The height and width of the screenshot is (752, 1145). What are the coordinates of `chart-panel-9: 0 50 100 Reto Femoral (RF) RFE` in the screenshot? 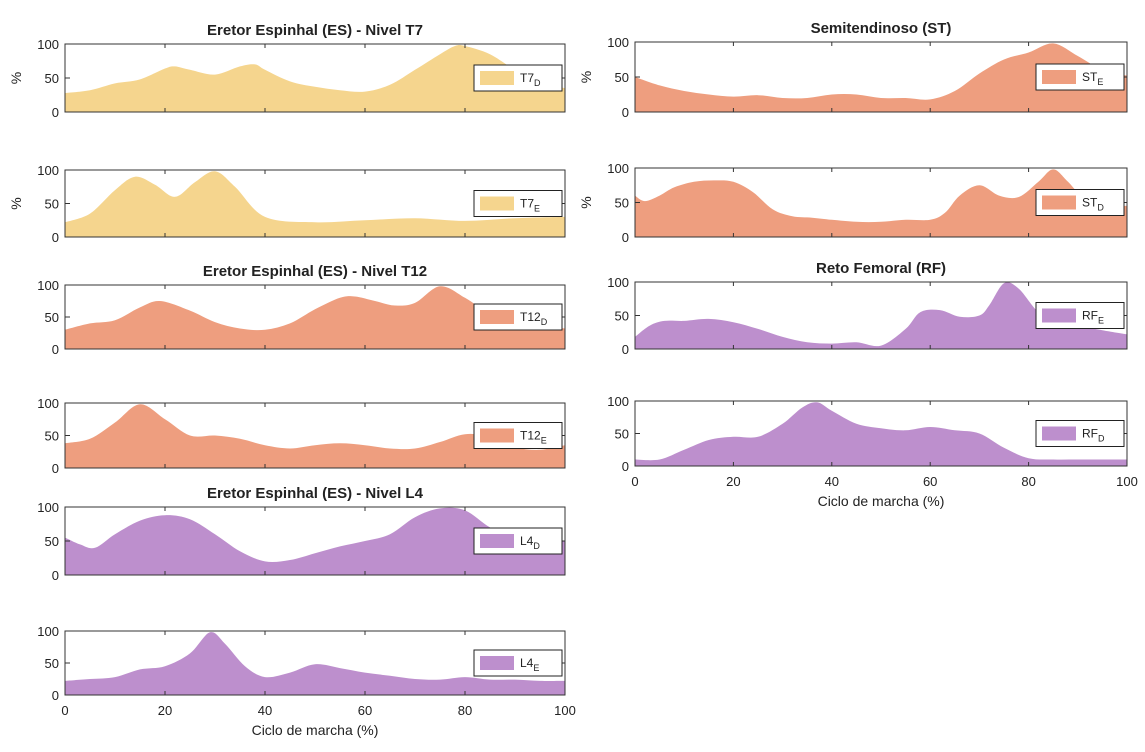 It's located at (867, 308).